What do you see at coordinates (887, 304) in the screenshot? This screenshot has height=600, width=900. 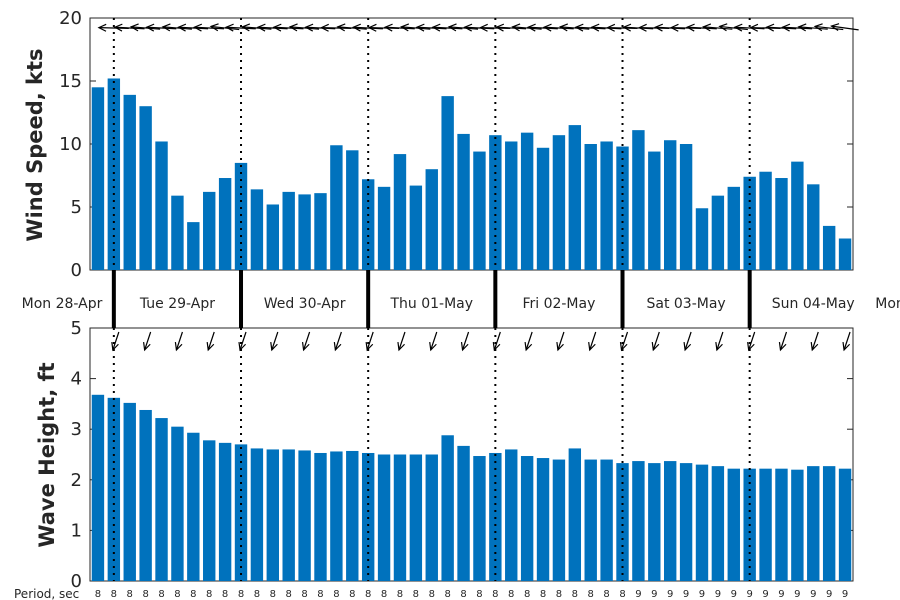 I see `day-label: Mon` at bounding box center [887, 304].